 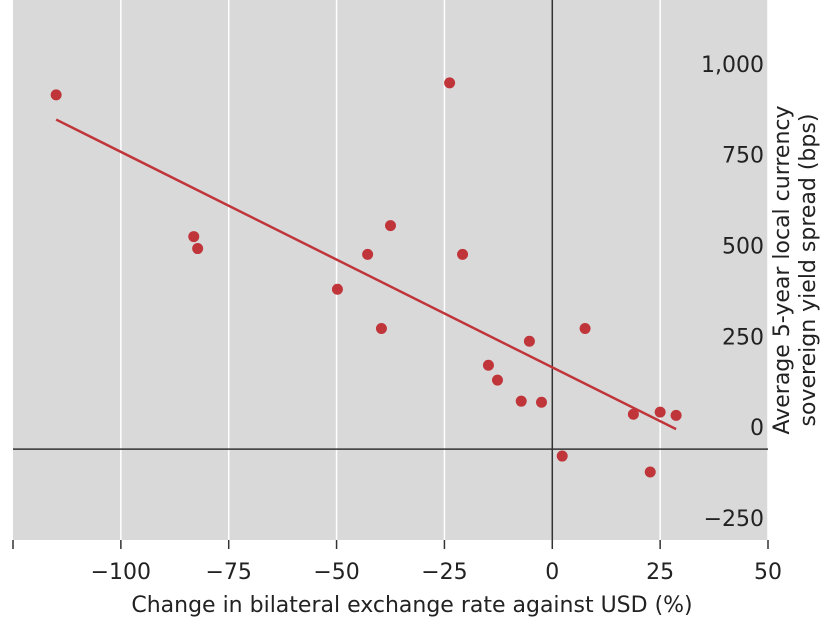 What do you see at coordinates (552, 572) in the screenshot?
I see `x-tick-label: 0` at bounding box center [552, 572].